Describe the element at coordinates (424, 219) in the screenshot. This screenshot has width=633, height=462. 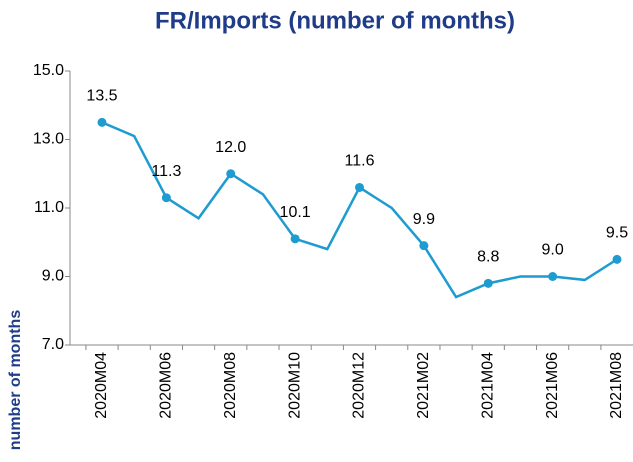
I see `data-label: 9.9` at that location.